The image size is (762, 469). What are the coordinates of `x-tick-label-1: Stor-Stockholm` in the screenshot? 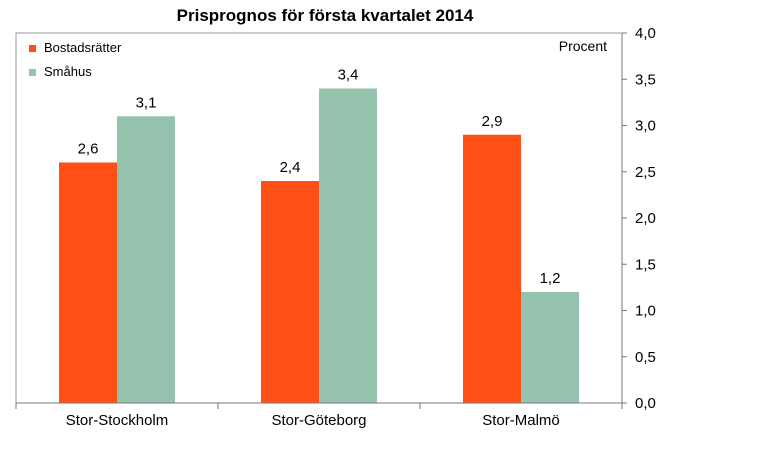 It's located at (117, 420).